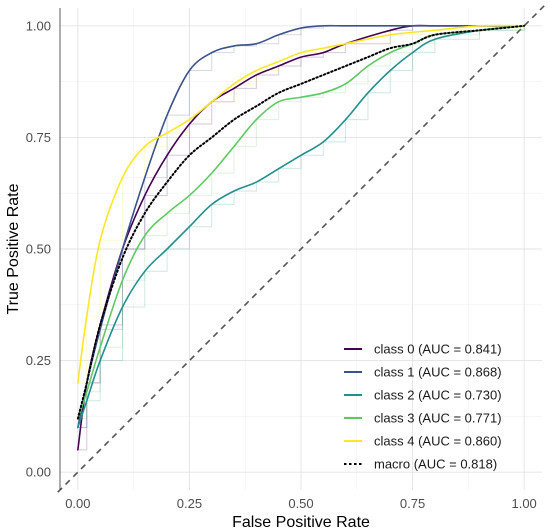 The height and width of the screenshot is (532, 550). I want to click on legend-label: class 0 (AUC = 0.841), so click(438, 349).